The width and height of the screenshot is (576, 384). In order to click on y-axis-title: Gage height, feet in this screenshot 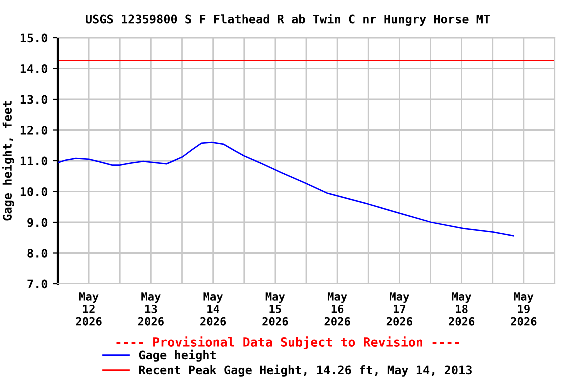, I will do `click(8, 161)`.